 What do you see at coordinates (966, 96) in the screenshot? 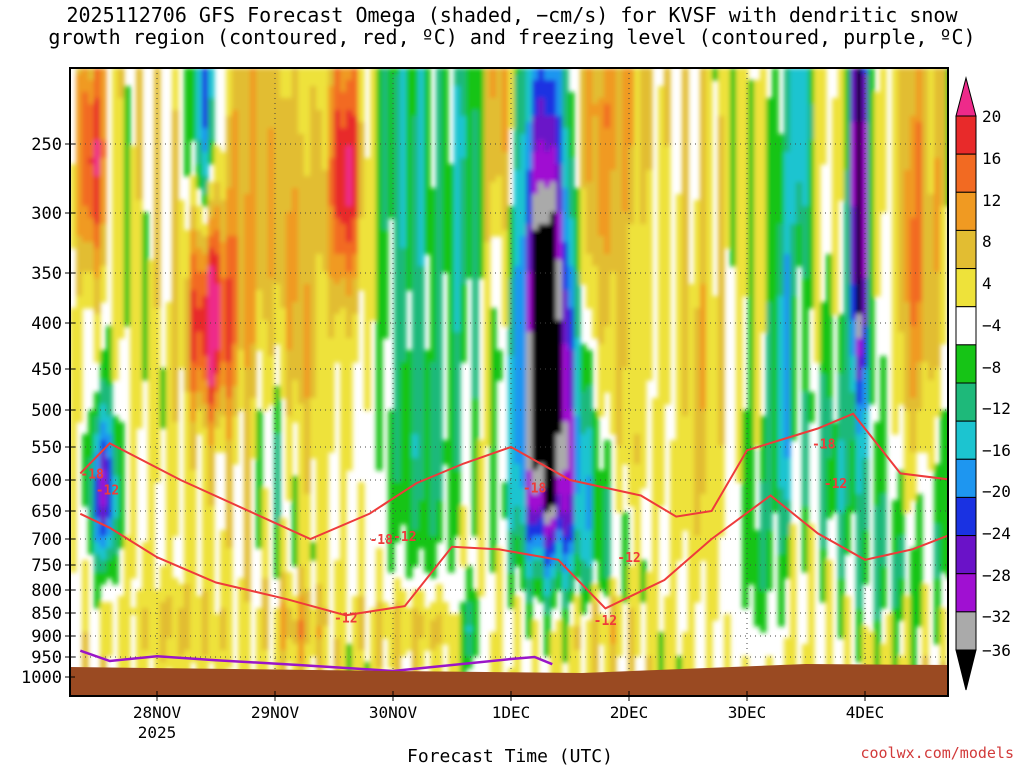
I see `colorbar-arrow-top` at bounding box center [966, 96].